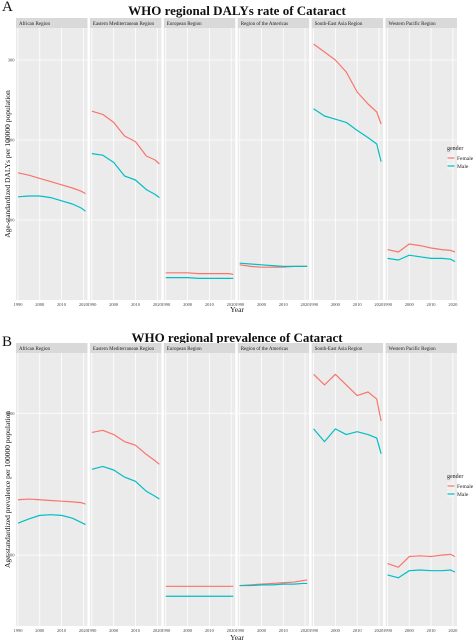  Describe the element at coordinates (7, 7) in the screenshot. I see `panel-letter: A` at that location.